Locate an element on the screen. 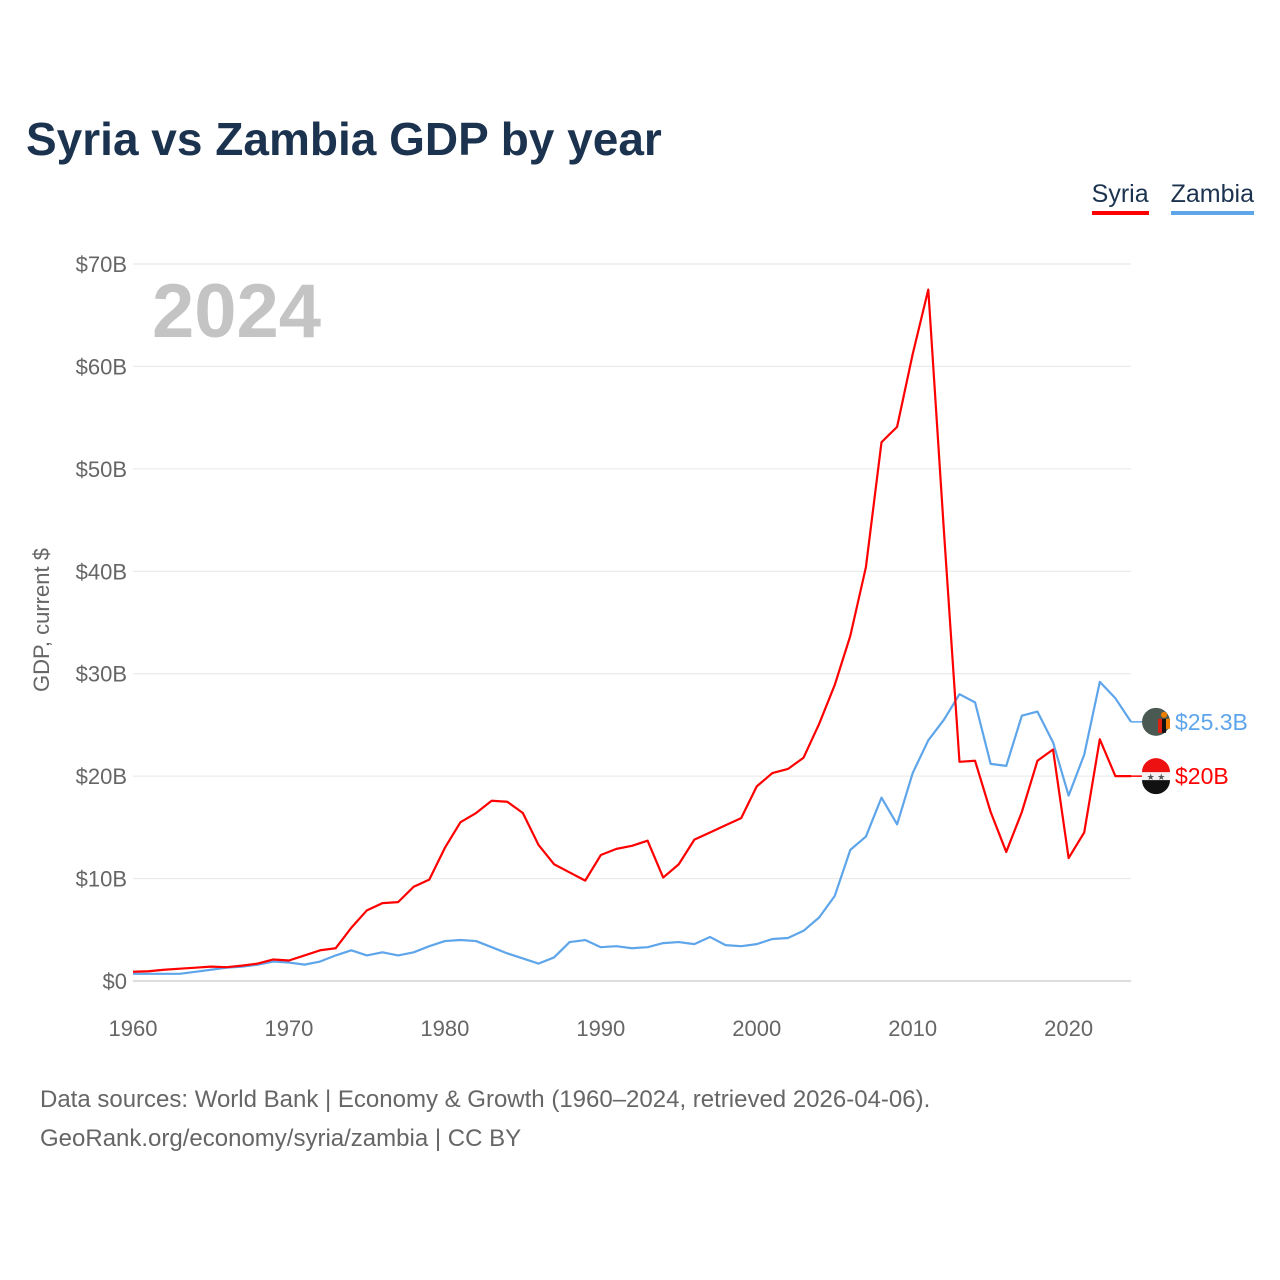 This screenshot has height=1280, width=1280. x-tick-label: 2020 is located at coordinates (1068, 1028).